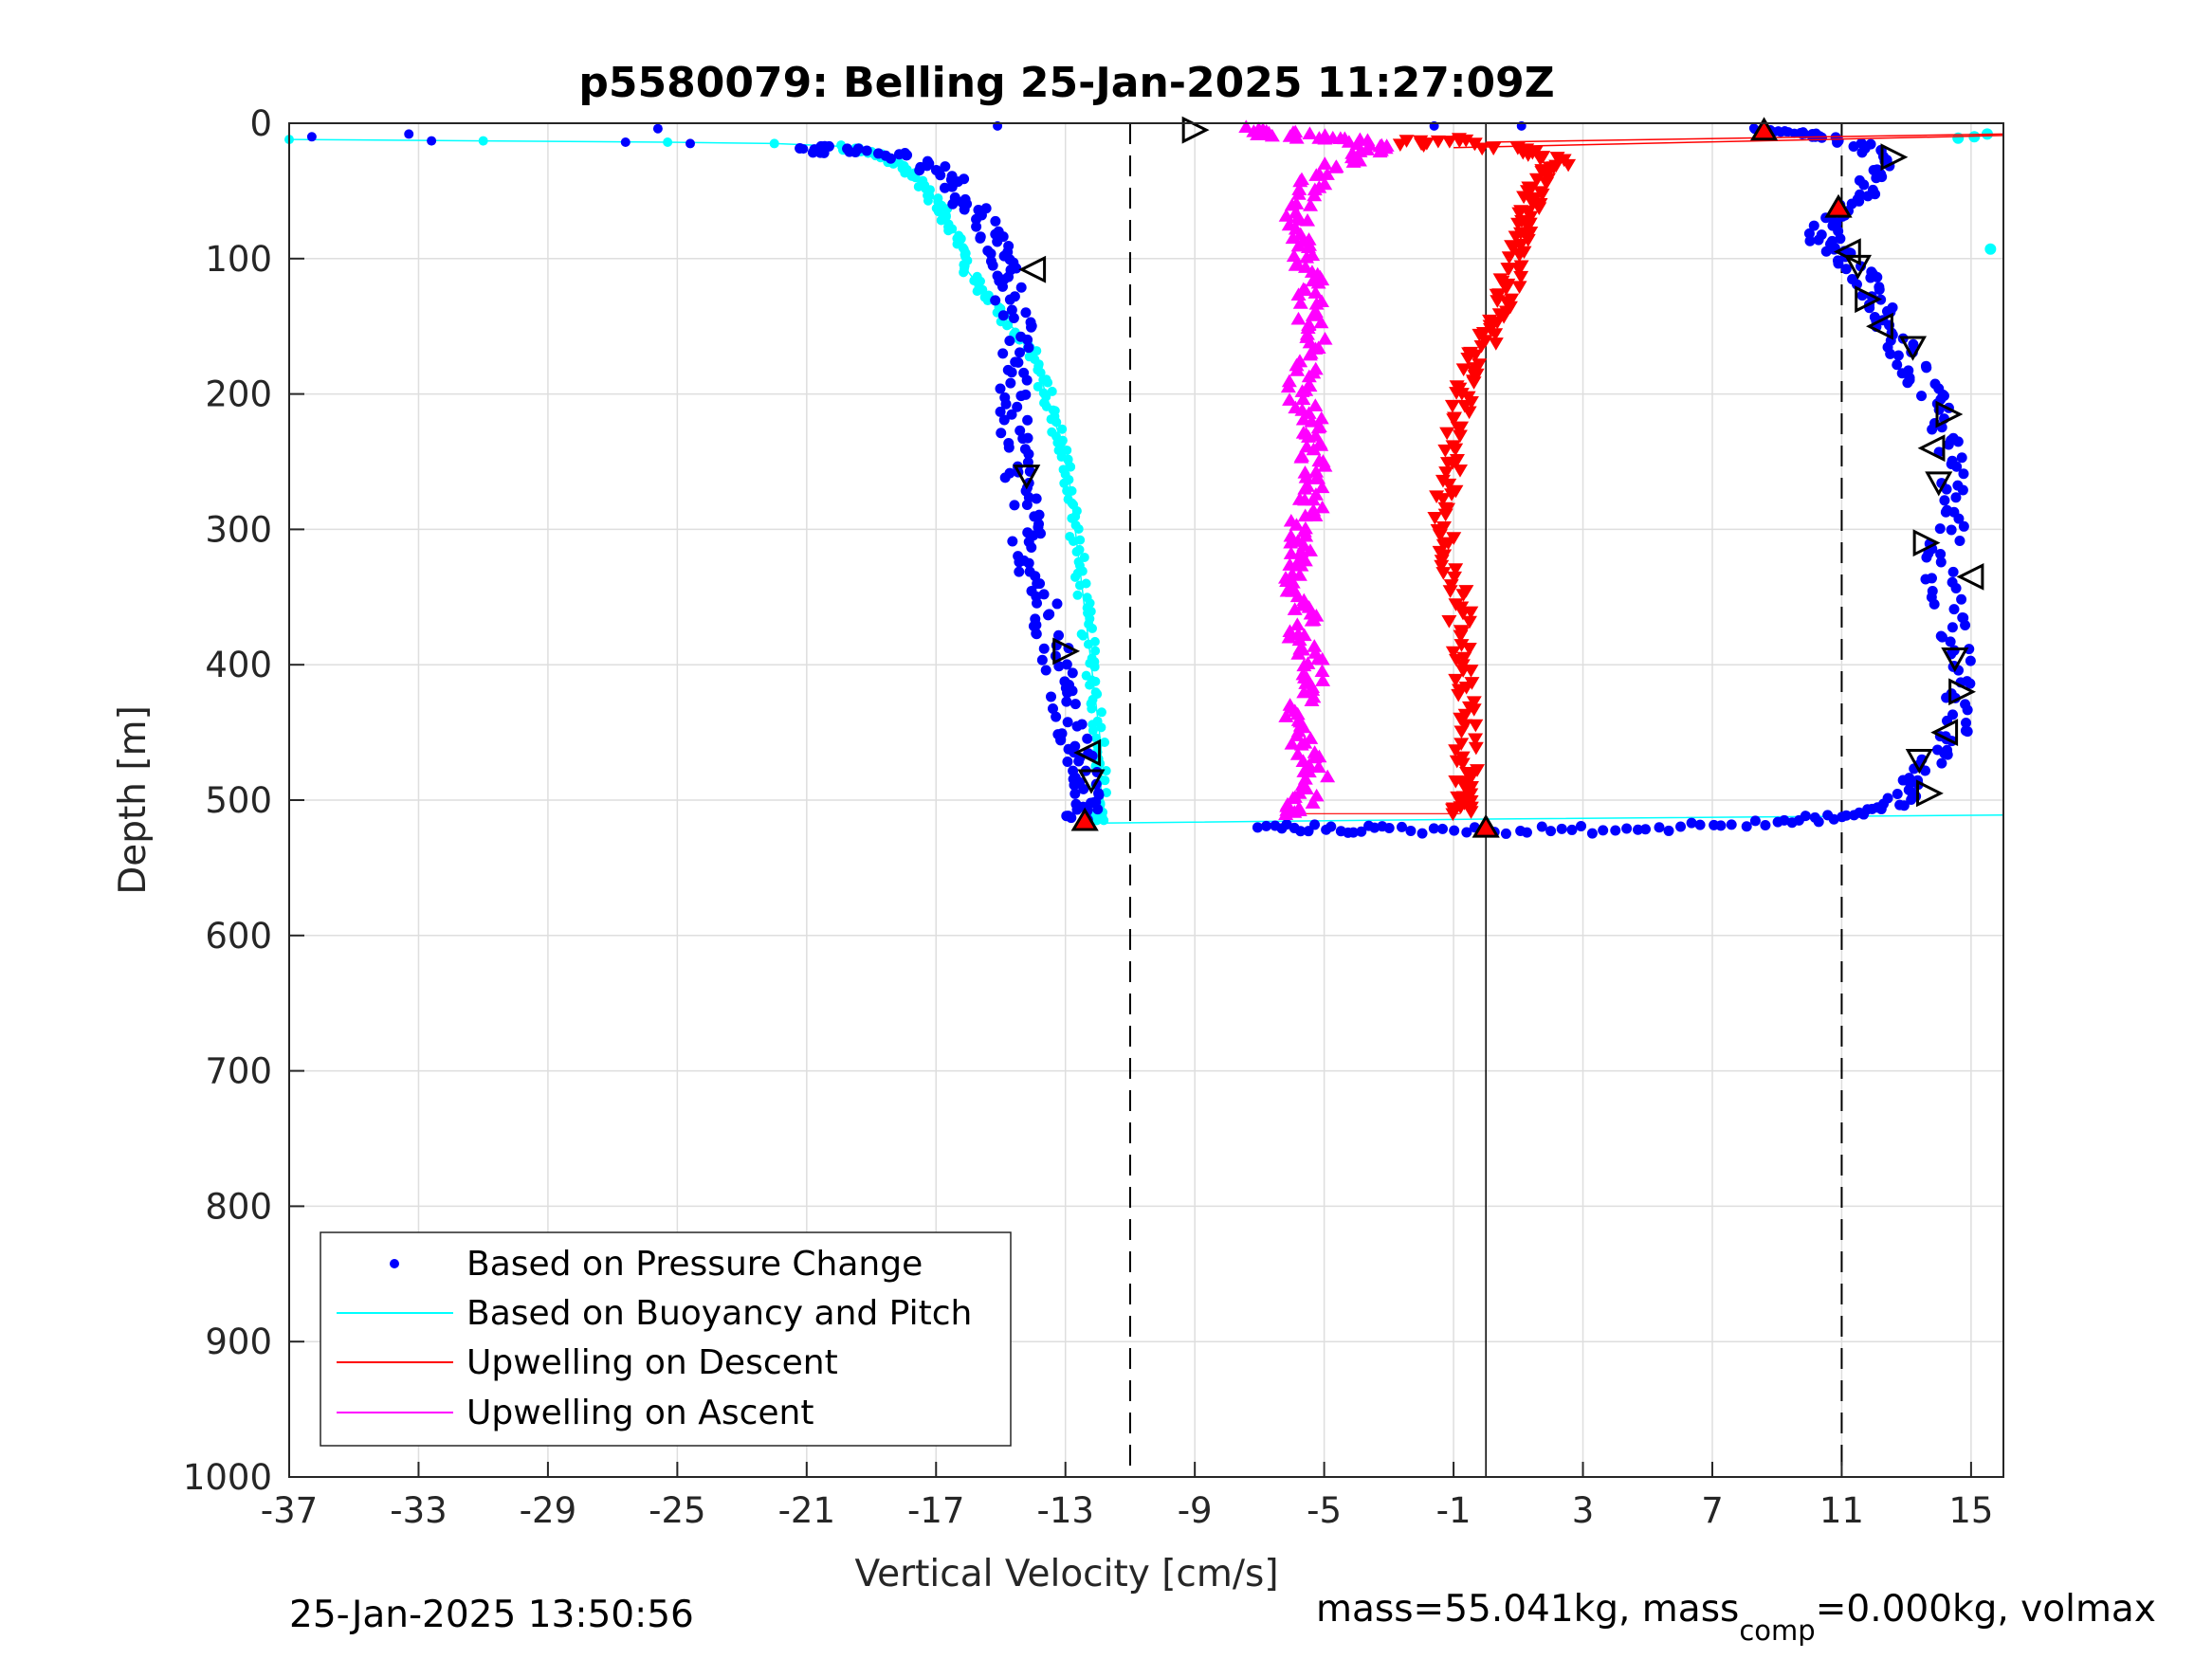 The image size is (2212, 1659). Describe the element at coordinates (1838, 205) in the screenshot. I see `red-observation-marker` at that location.